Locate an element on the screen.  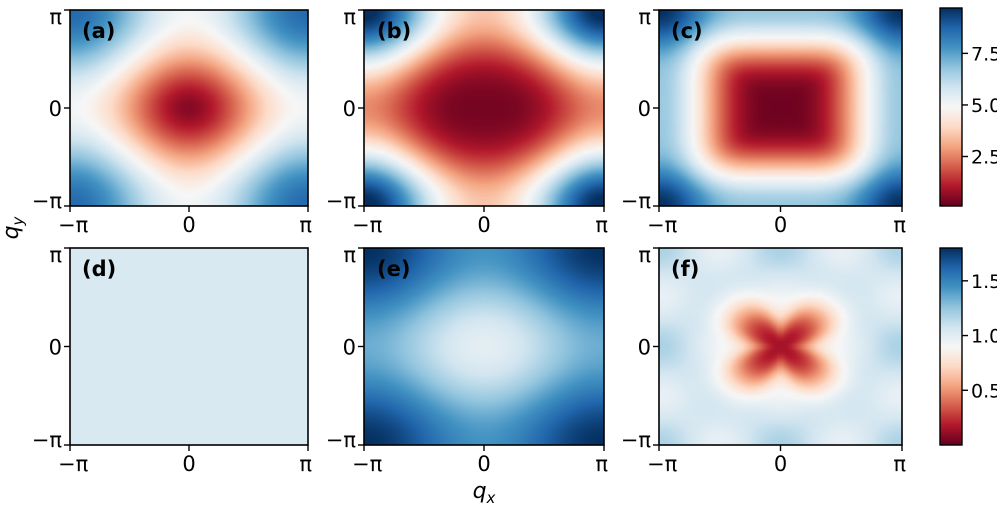
colorbar-top is located at coordinates (951, 107).